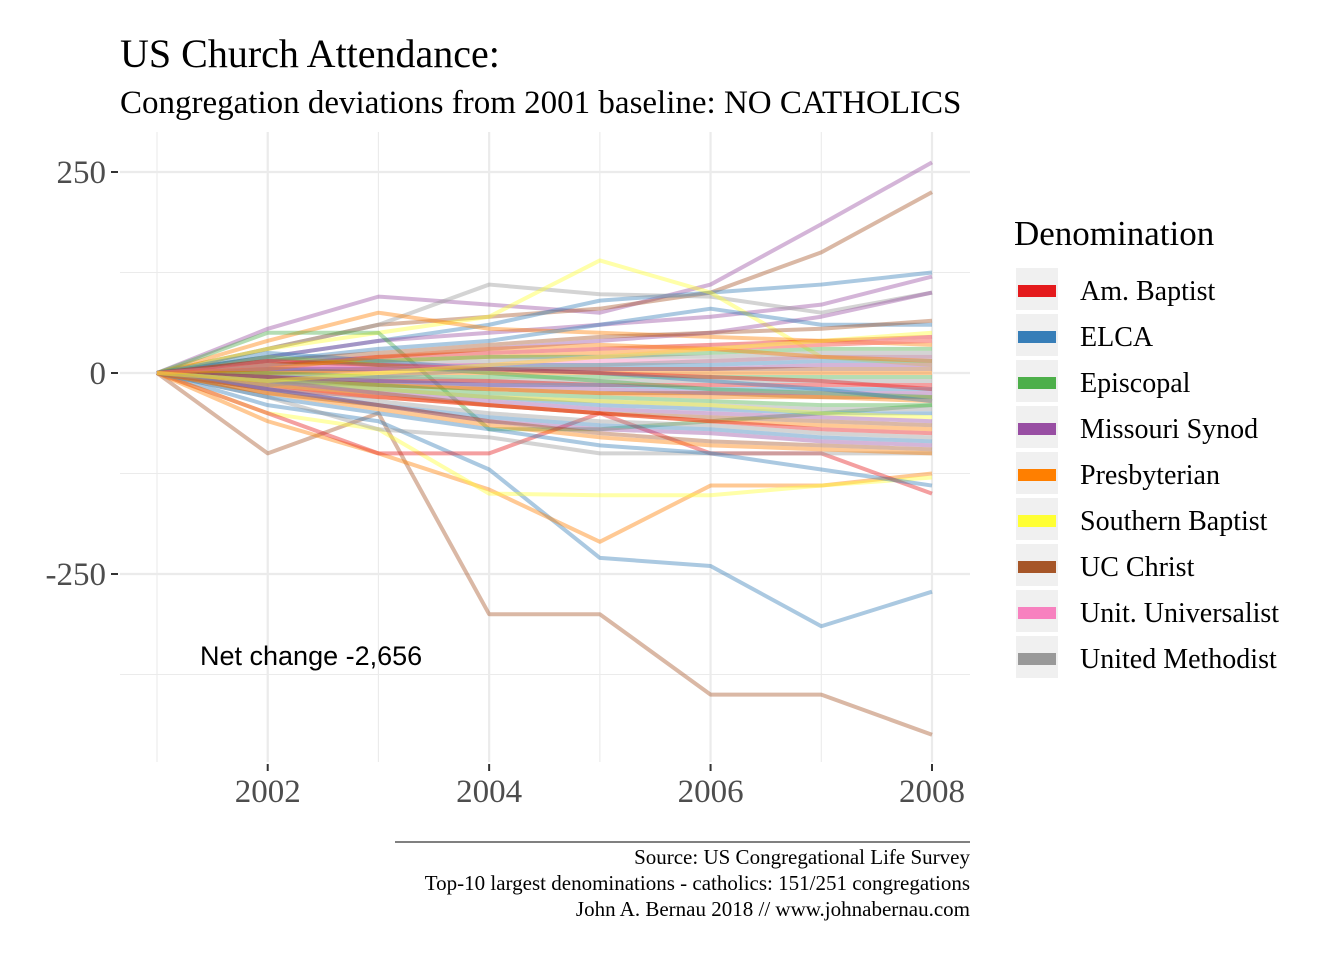 The image size is (1344, 965). Describe the element at coordinates (82, 173) in the screenshot. I see `y-tick-label: 250` at that location.